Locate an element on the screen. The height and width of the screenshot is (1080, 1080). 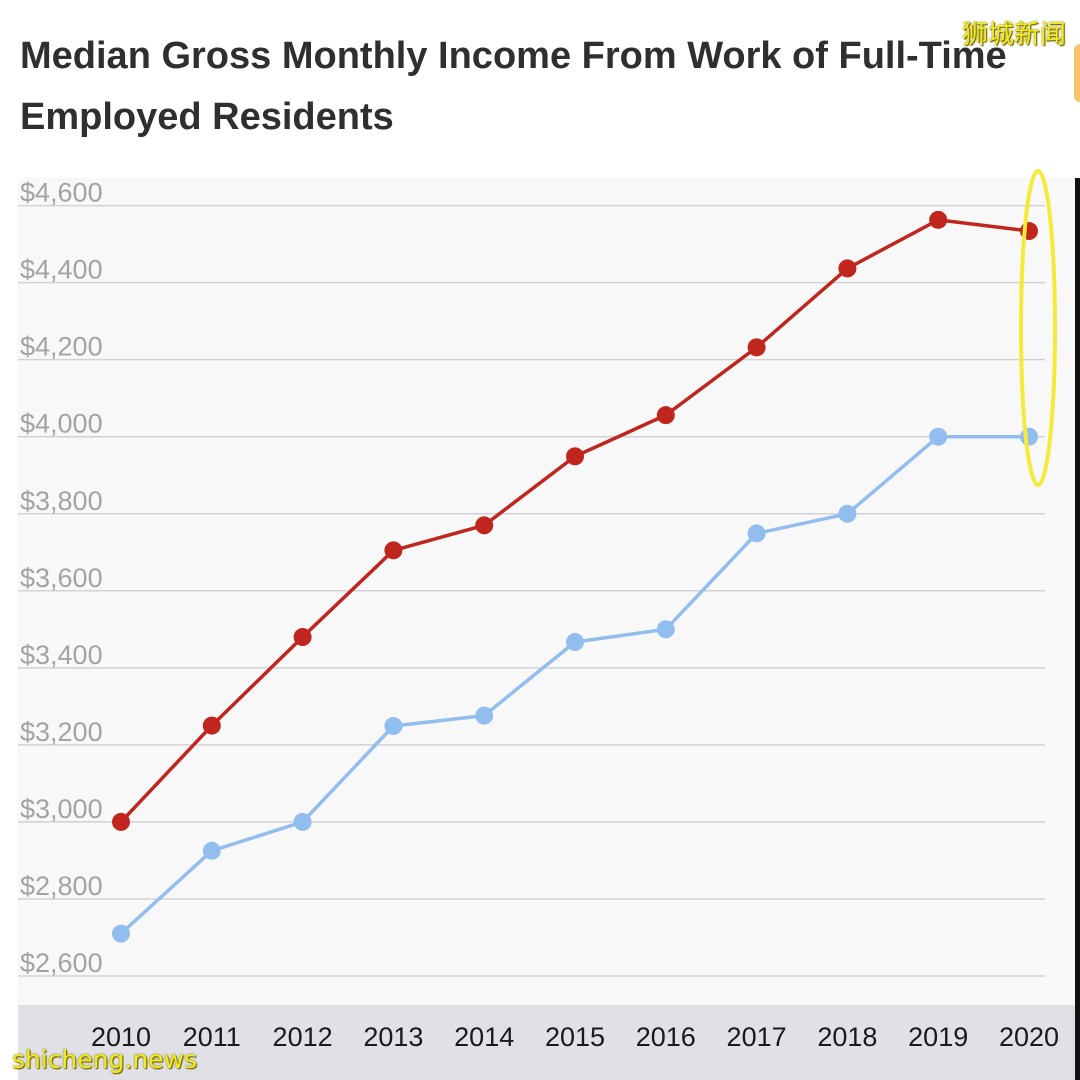
watermark-logo-text: 狮城新闻 is located at coordinates (1013, 35).